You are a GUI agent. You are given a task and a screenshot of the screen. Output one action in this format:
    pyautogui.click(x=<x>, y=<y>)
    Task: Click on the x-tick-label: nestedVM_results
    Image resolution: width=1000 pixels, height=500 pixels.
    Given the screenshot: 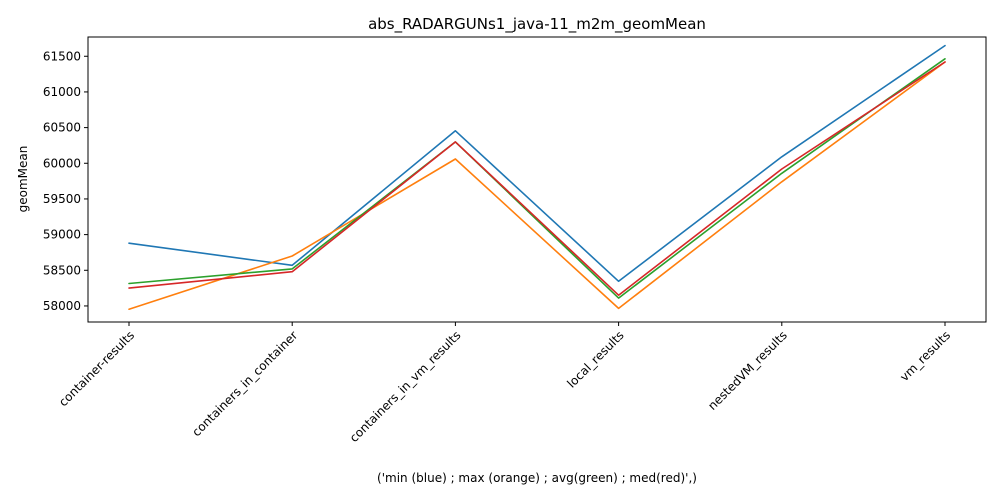 What is the action you would take?
    pyautogui.click(x=747, y=370)
    